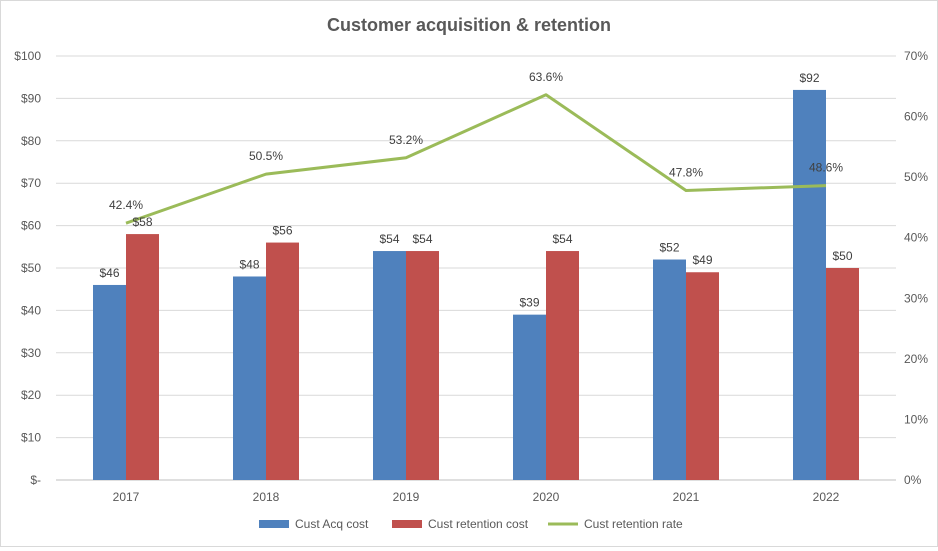 The width and height of the screenshot is (938, 551). Describe the element at coordinates (809, 78) in the screenshot. I see `acq-cost-label: $92` at that location.